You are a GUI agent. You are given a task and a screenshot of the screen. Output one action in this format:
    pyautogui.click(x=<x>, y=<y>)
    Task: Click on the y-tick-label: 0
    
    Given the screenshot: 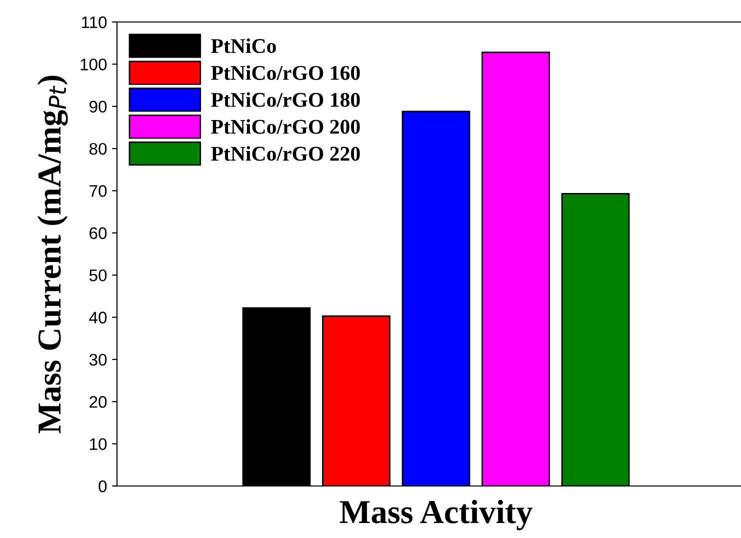 What is the action you would take?
    pyautogui.click(x=102, y=486)
    